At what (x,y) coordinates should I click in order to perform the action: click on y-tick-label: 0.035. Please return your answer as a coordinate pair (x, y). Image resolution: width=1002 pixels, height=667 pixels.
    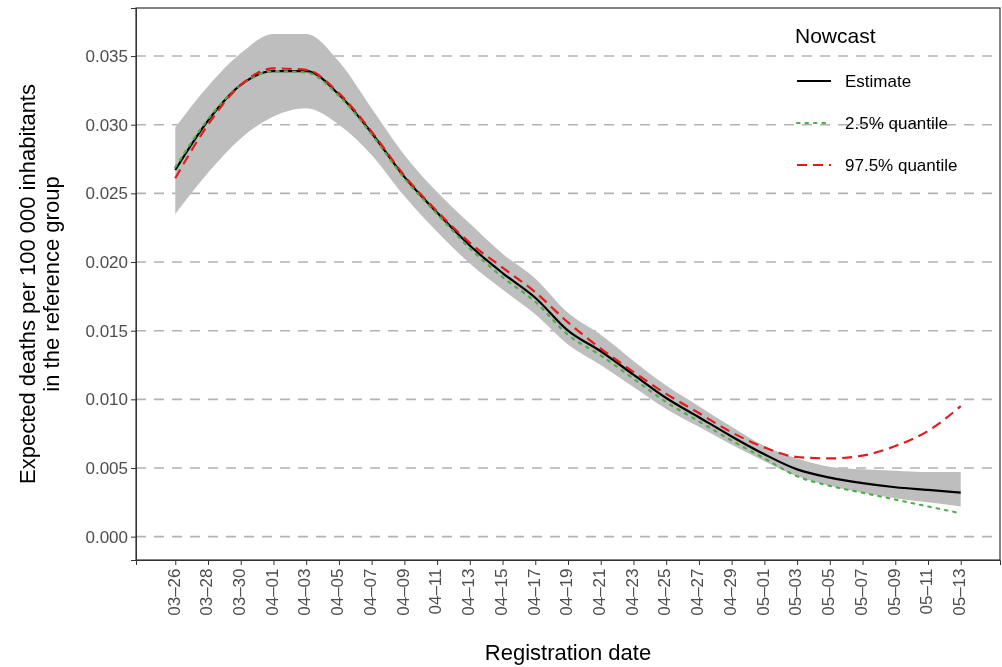
    Looking at the image, I should click on (106, 56).